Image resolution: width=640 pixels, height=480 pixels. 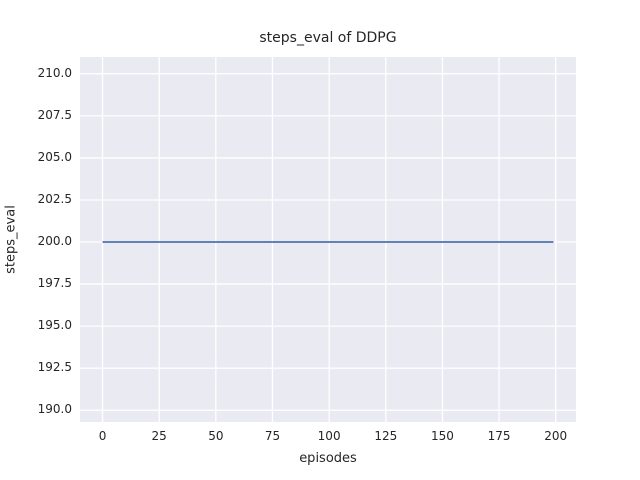 I want to click on x-tick-label: 200, so click(x=556, y=436).